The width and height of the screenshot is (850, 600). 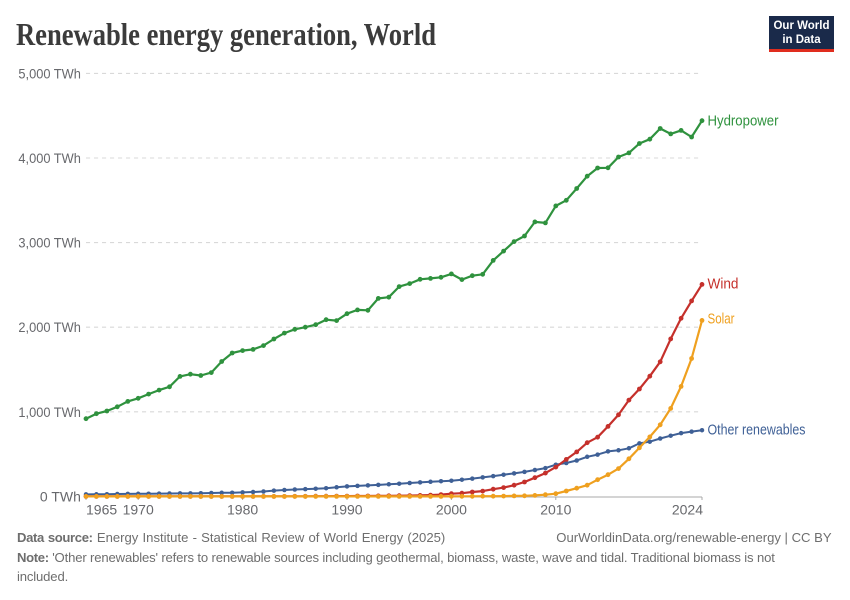 I want to click on svg-text: 3,000 TWh, so click(x=49, y=243).